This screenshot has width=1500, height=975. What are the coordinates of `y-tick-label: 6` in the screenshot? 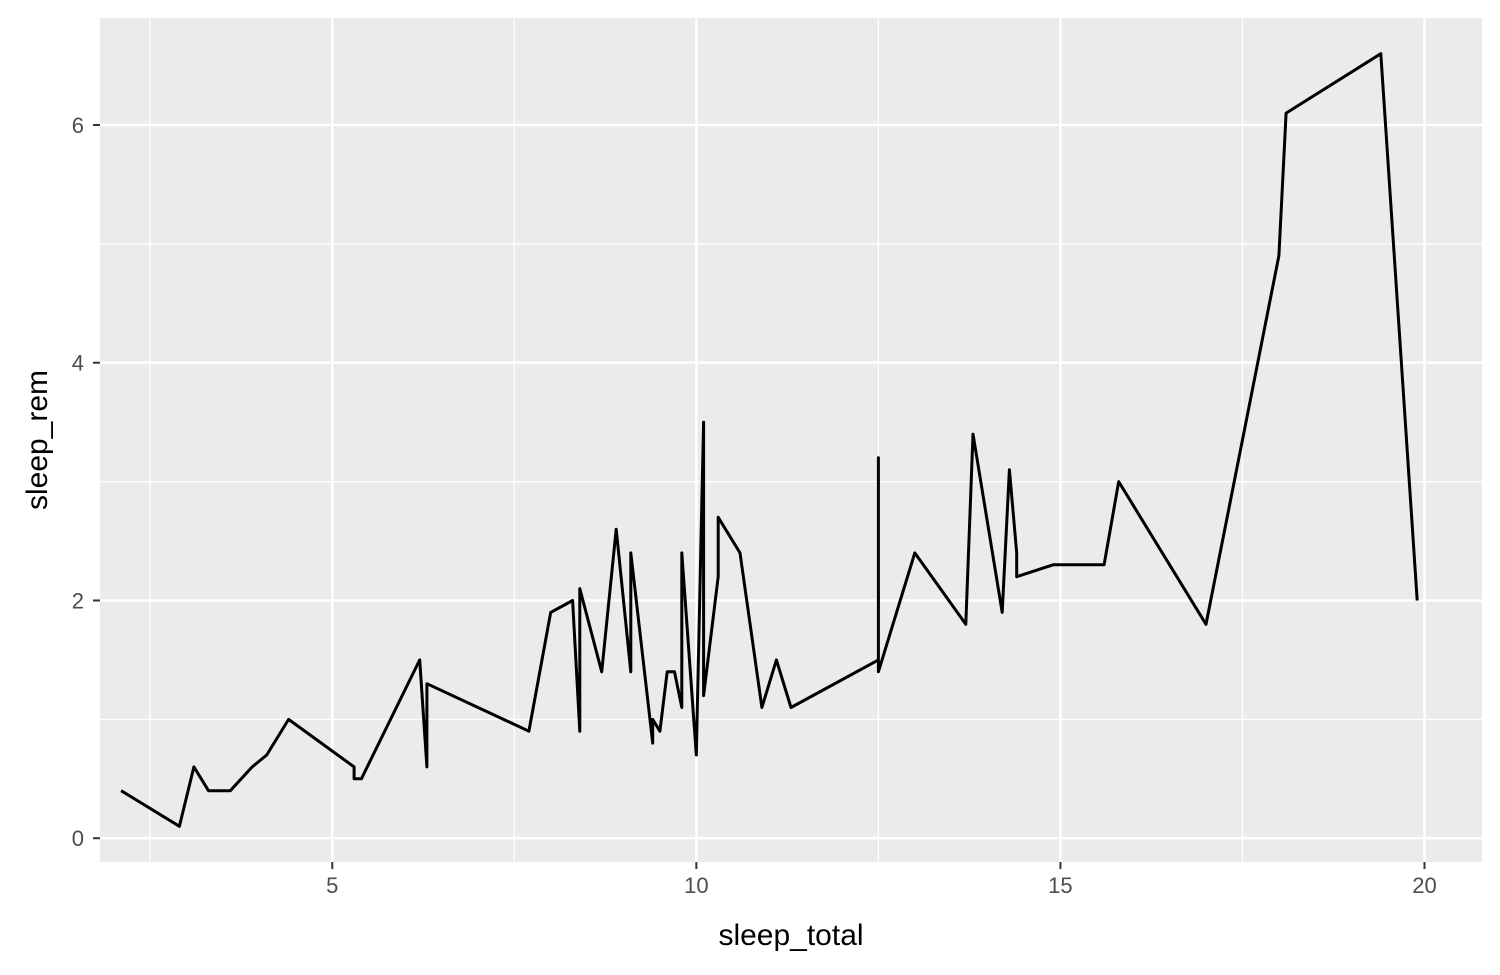 It's located at (78, 125).